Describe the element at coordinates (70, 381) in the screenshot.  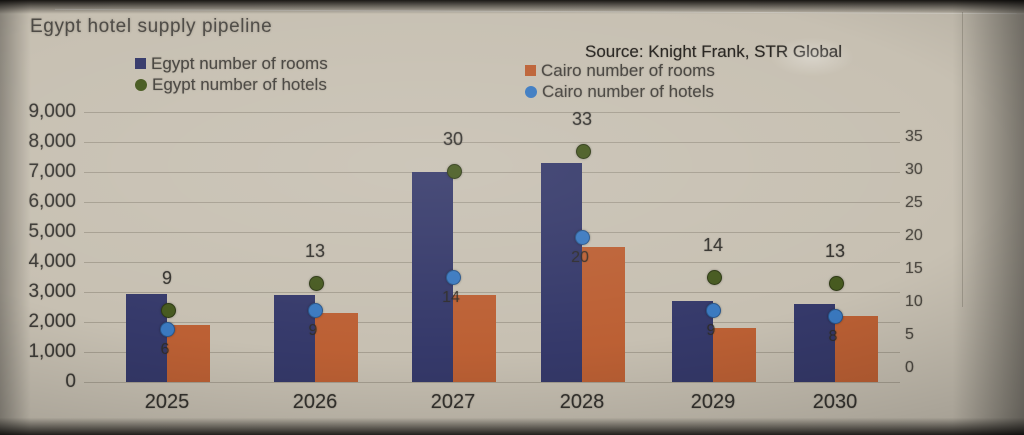
I see `left-axis-tick-label: 0` at that location.